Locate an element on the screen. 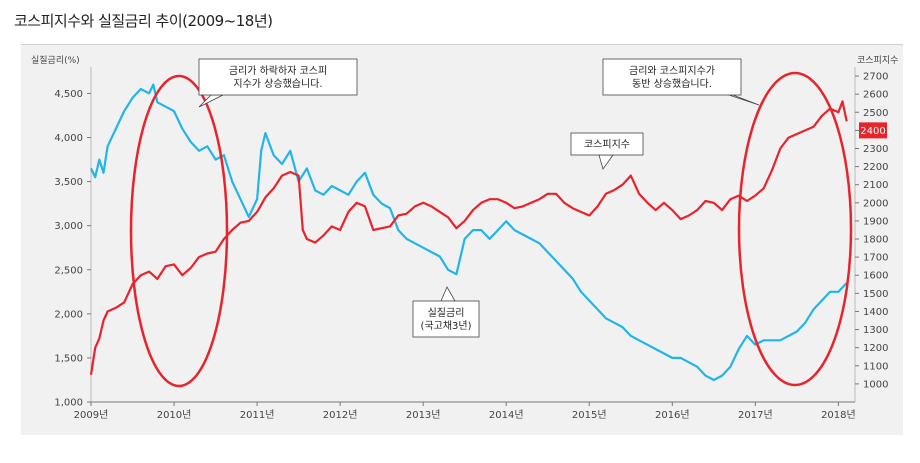  right-tick-label: 2400 is located at coordinates (872, 131).